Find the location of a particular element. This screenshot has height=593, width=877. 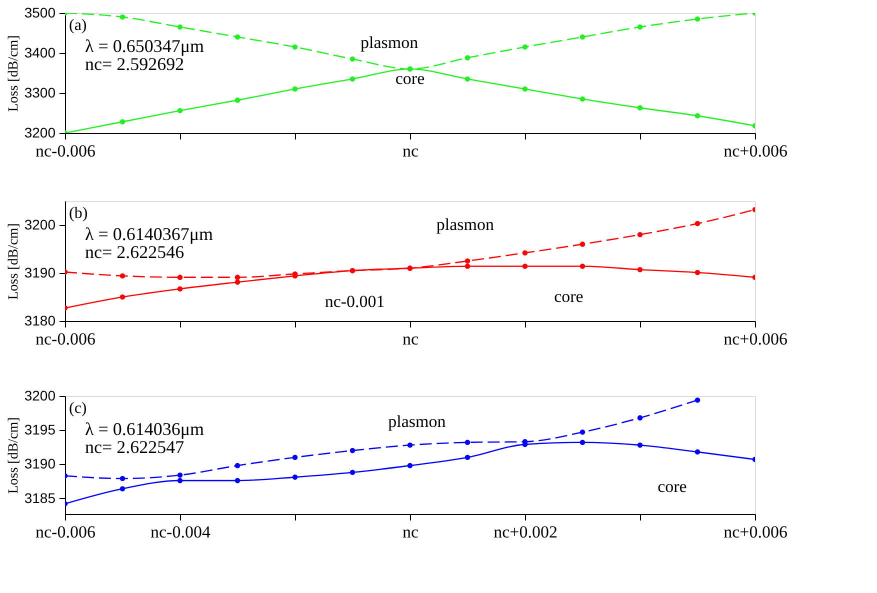

annotation: (b) is located at coordinates (78, 213).